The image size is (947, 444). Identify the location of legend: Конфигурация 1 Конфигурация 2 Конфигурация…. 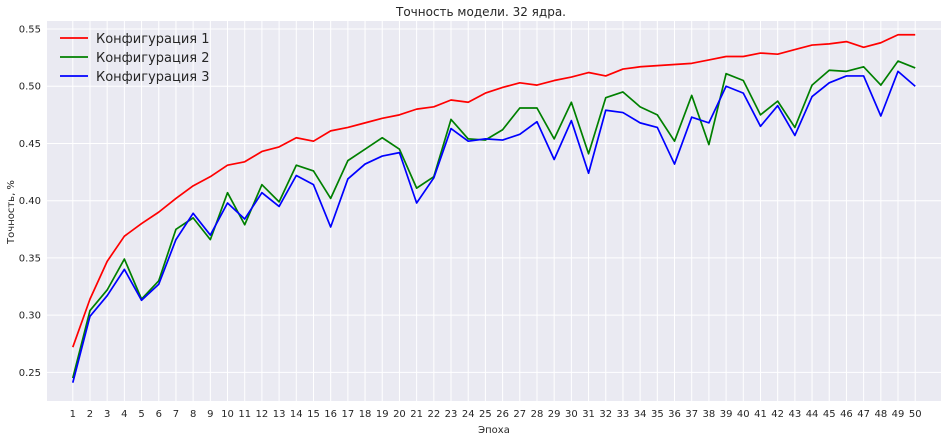
(135, 58).